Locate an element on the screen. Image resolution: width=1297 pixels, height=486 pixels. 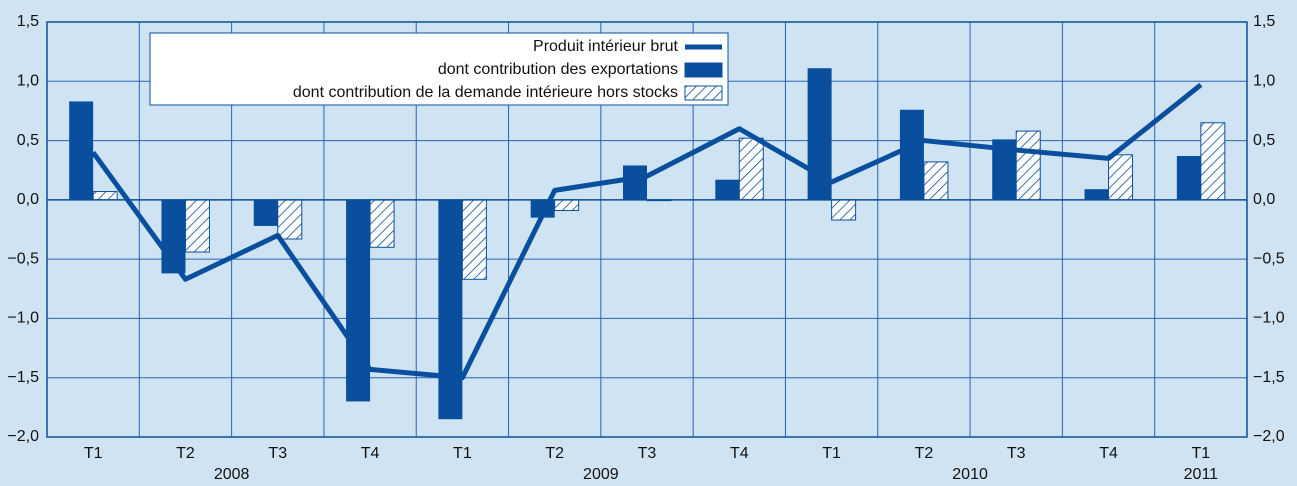
y-tick-label: −2,0 is located at coordinates (23, 436).